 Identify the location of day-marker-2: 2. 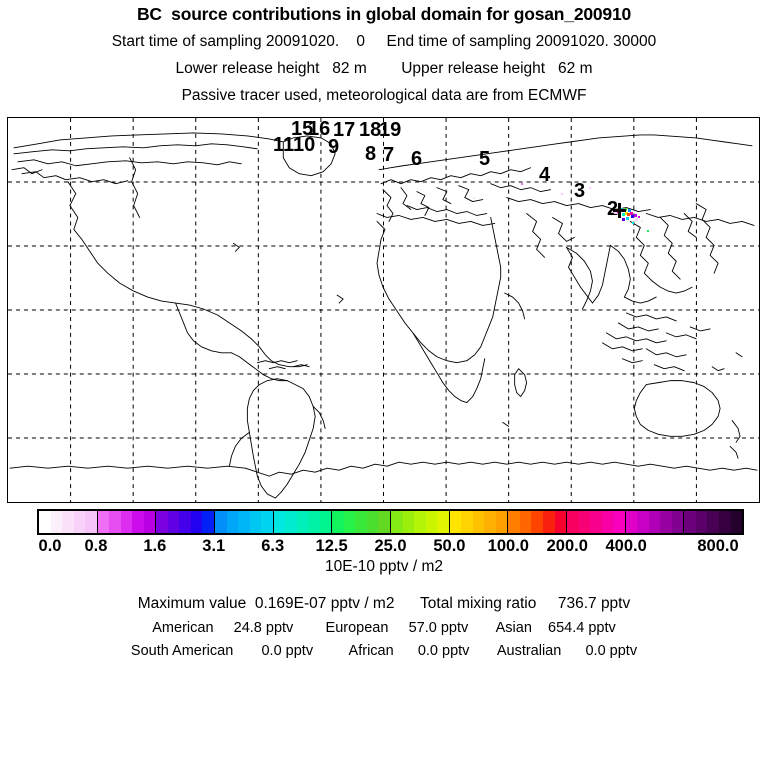
(613, 209).